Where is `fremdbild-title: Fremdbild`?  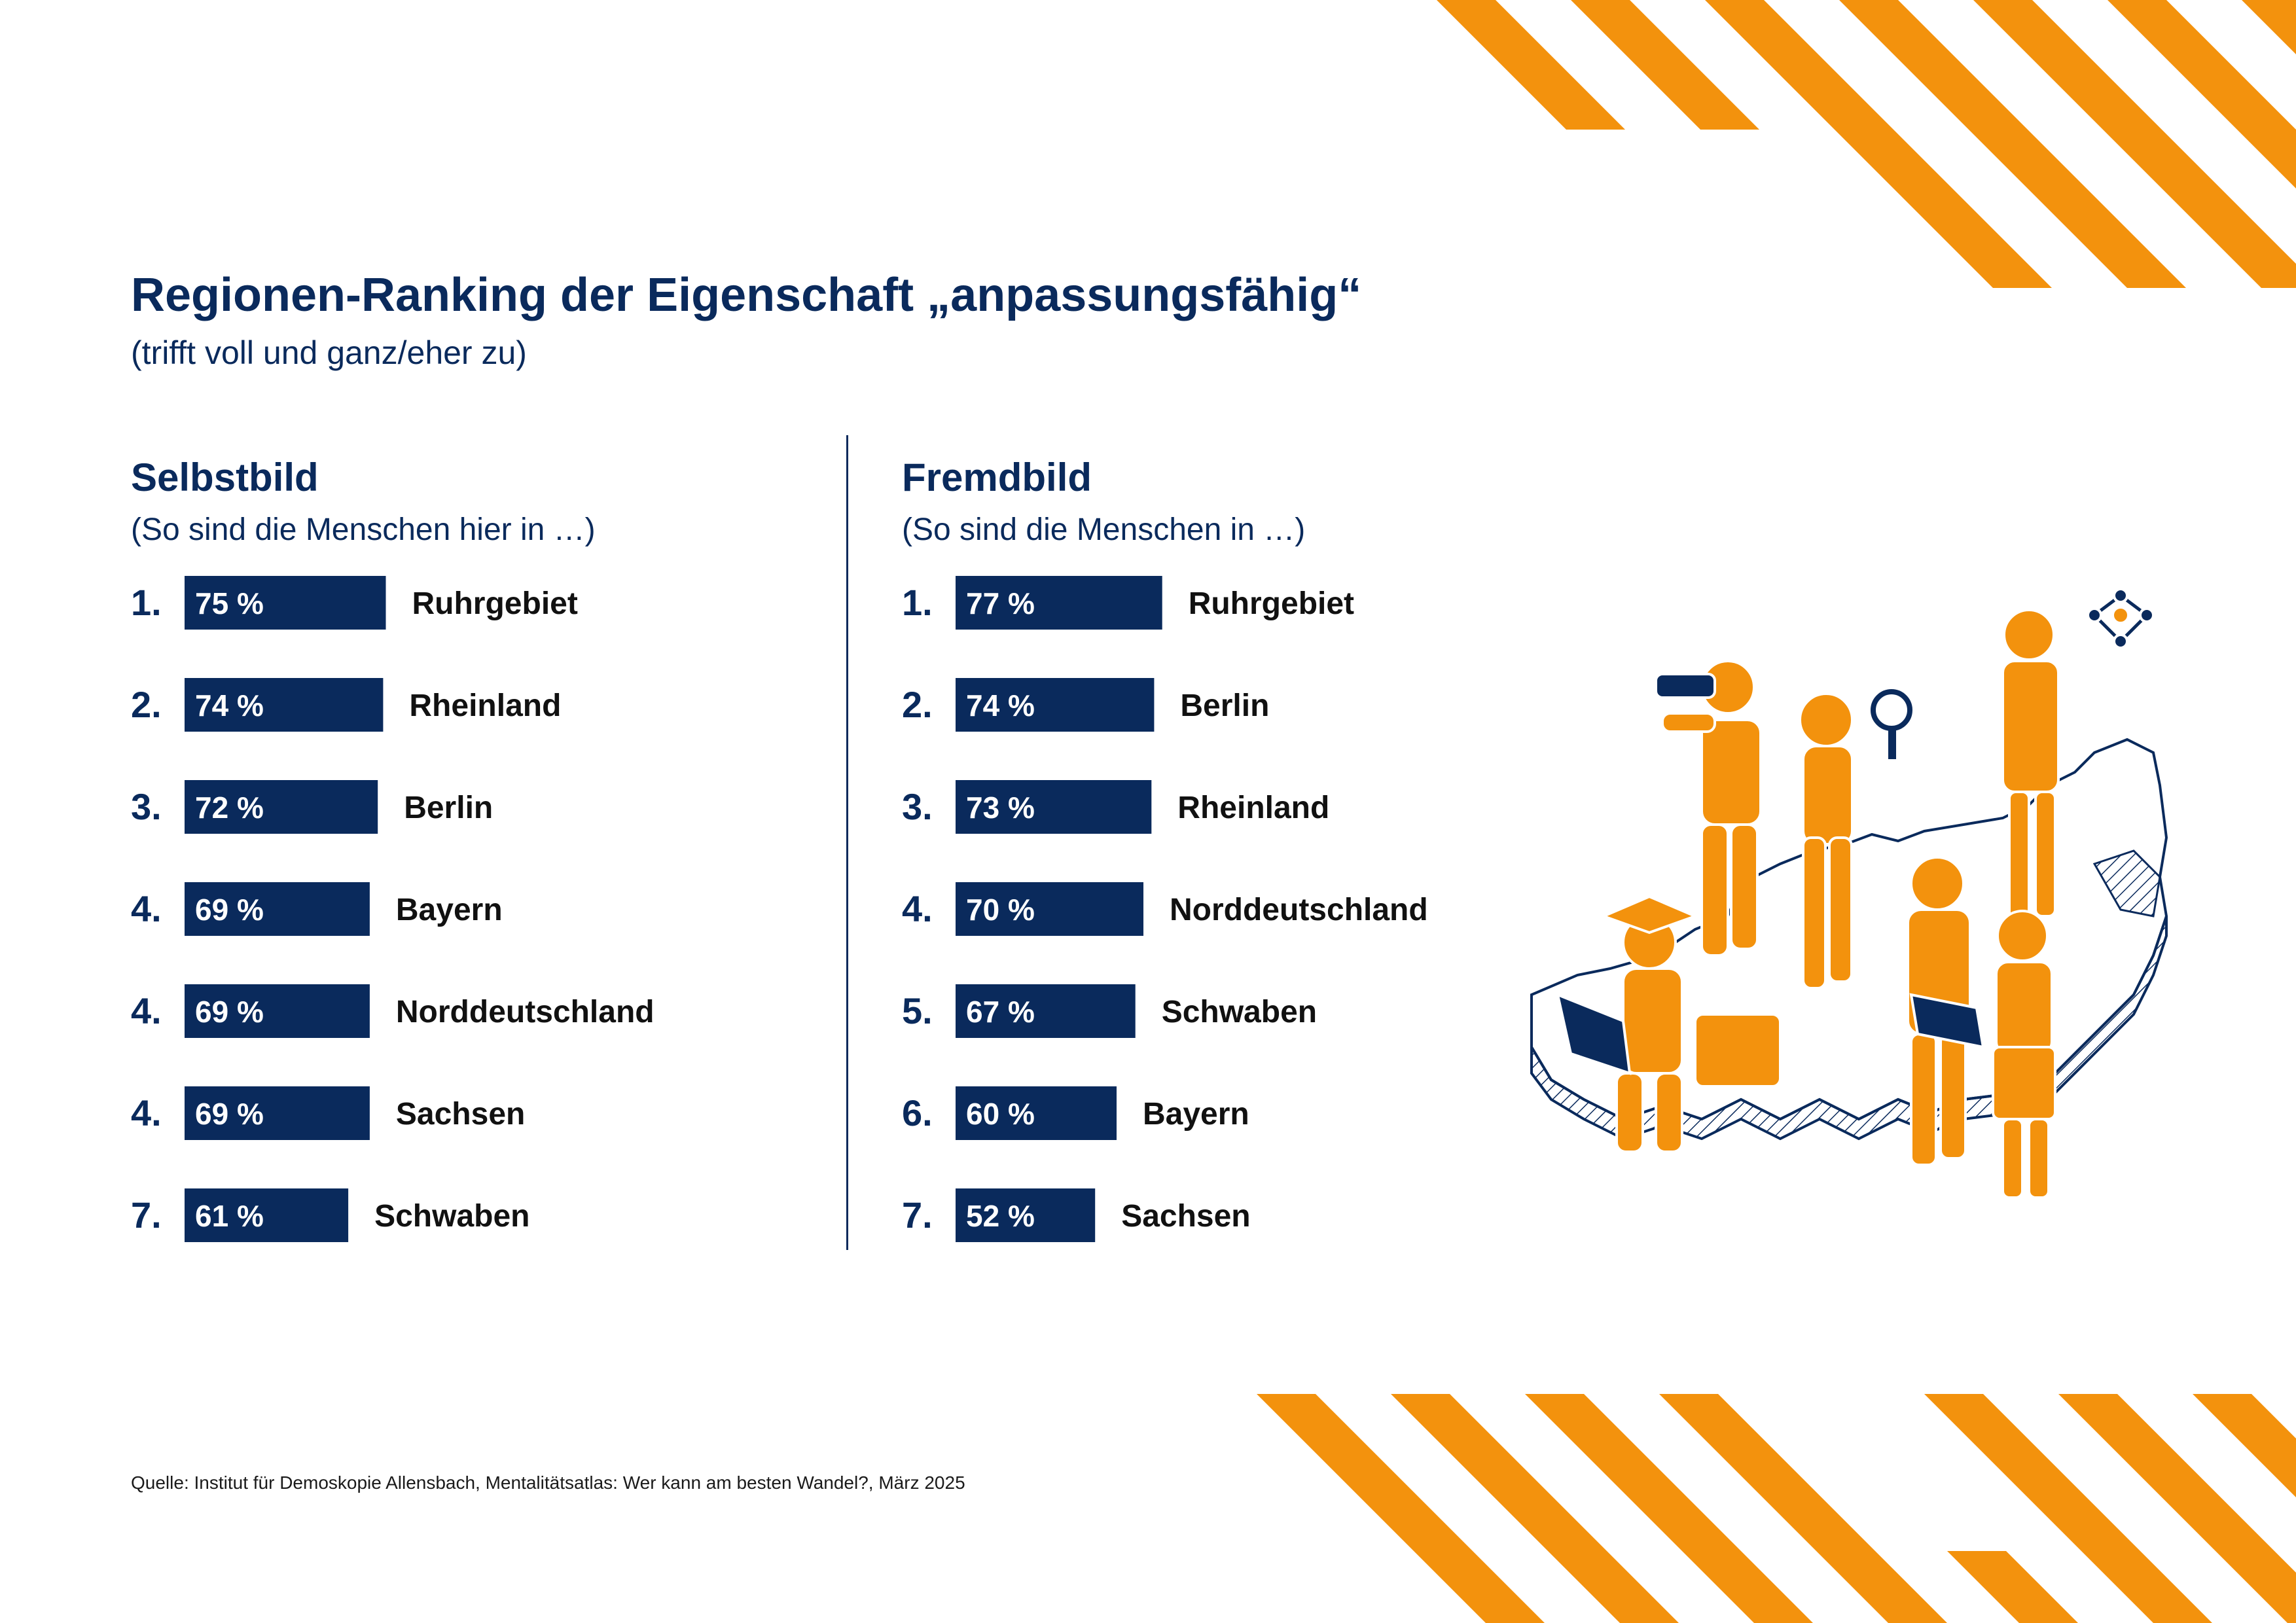
fremdbild-title: Fremdbild is located at coordinates (997, 477).